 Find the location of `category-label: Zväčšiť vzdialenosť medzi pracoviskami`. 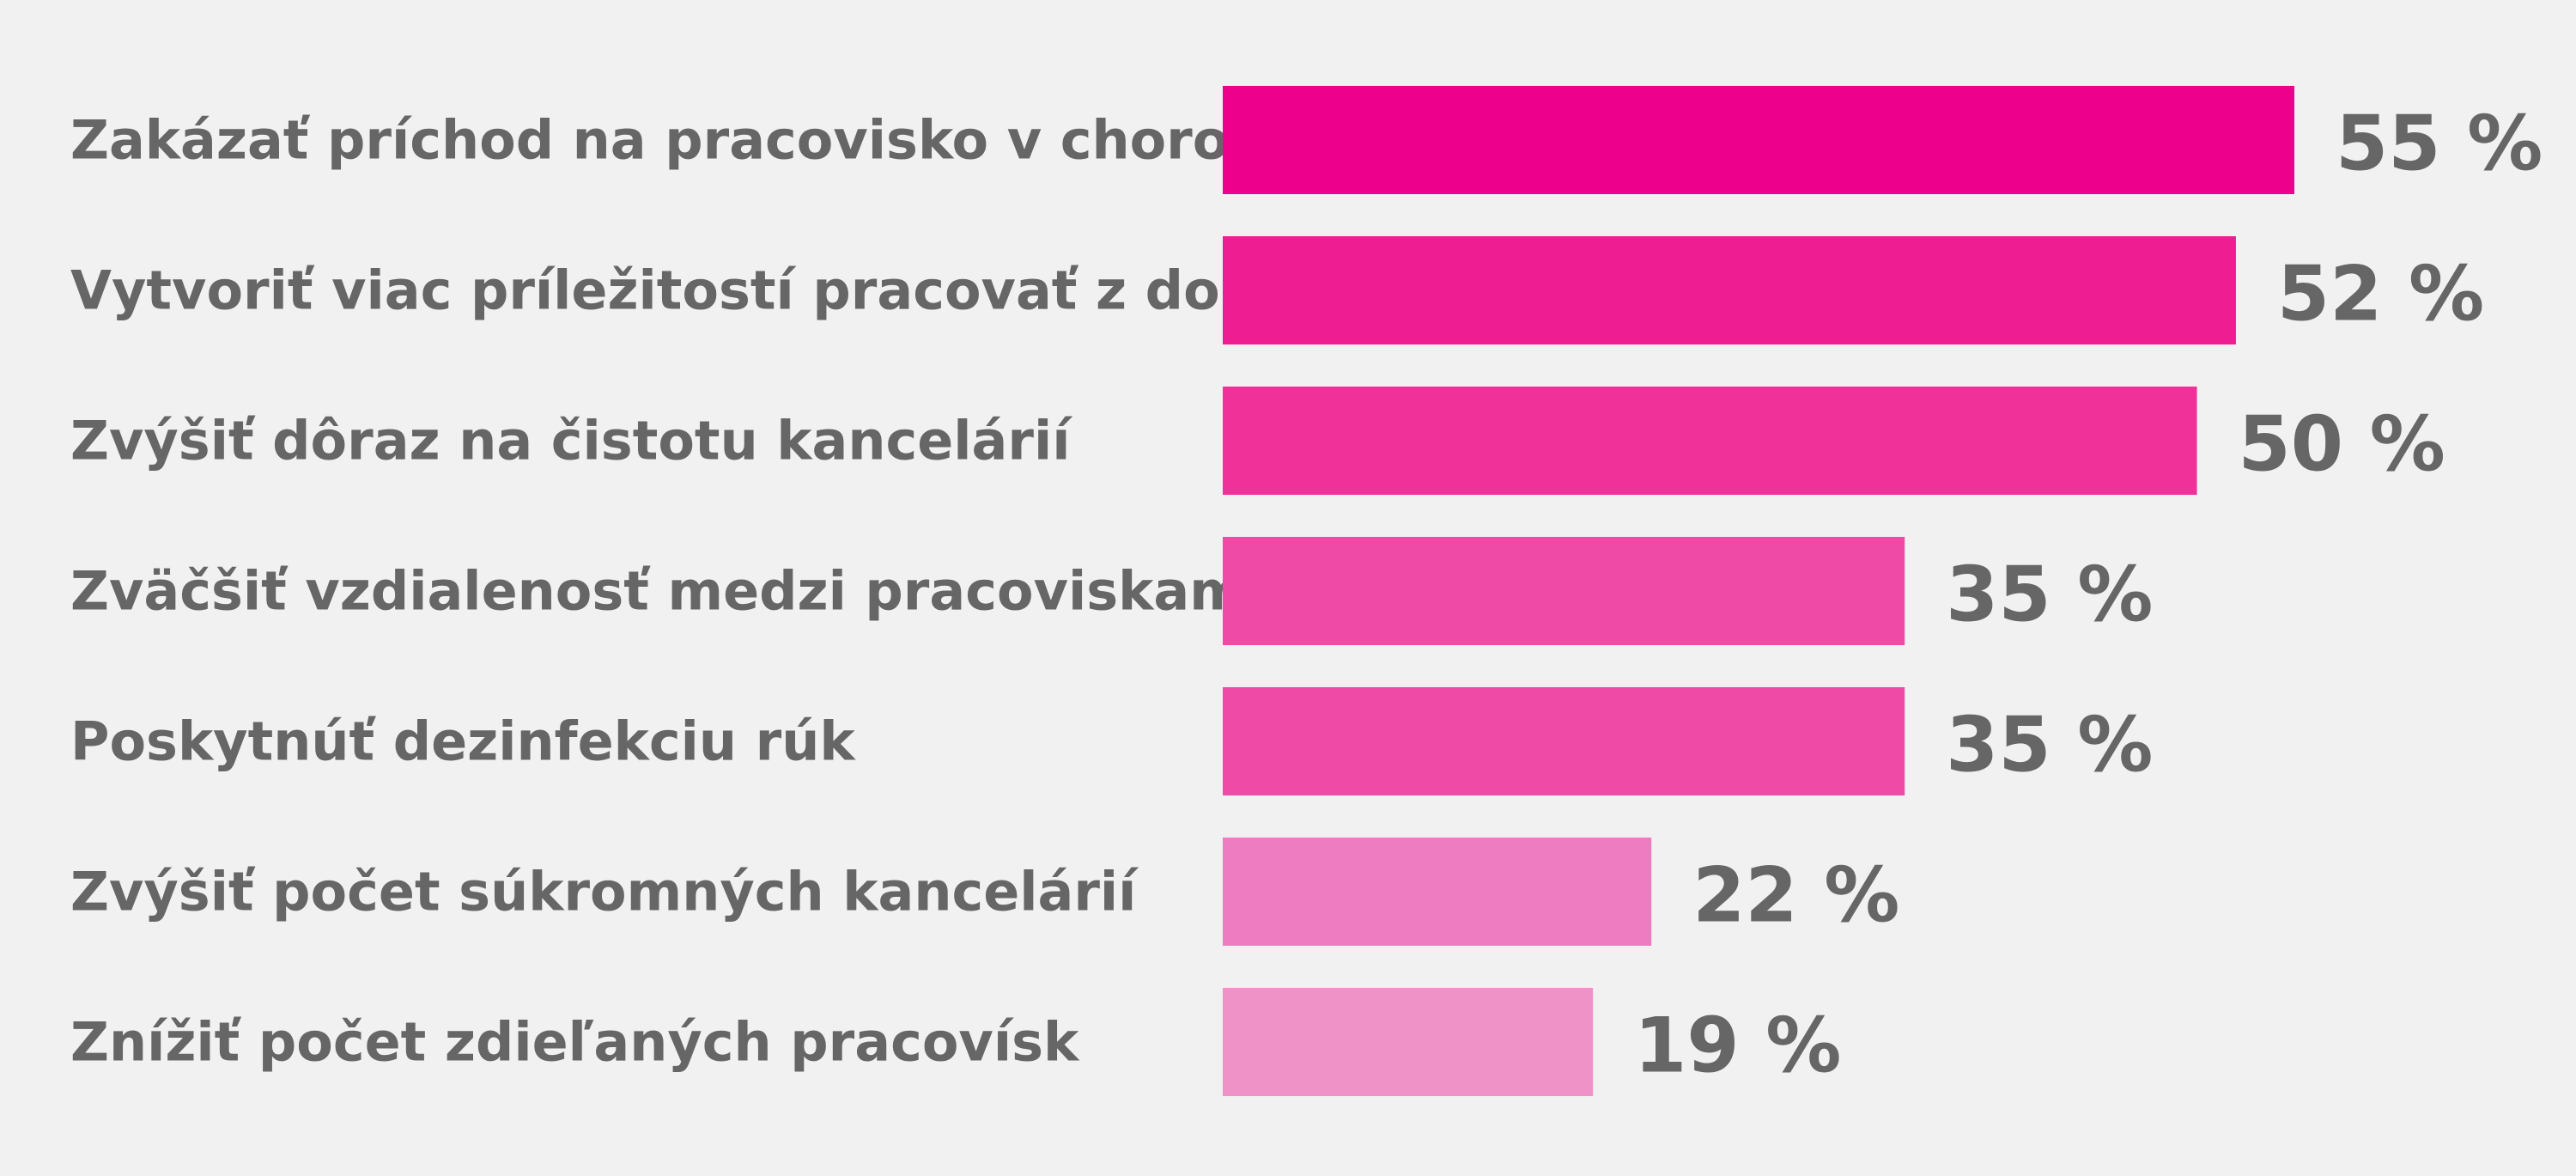

category-label: Zväčšiť vzdialenosť medzi pracoviskami is located at coordinates (666, 591).